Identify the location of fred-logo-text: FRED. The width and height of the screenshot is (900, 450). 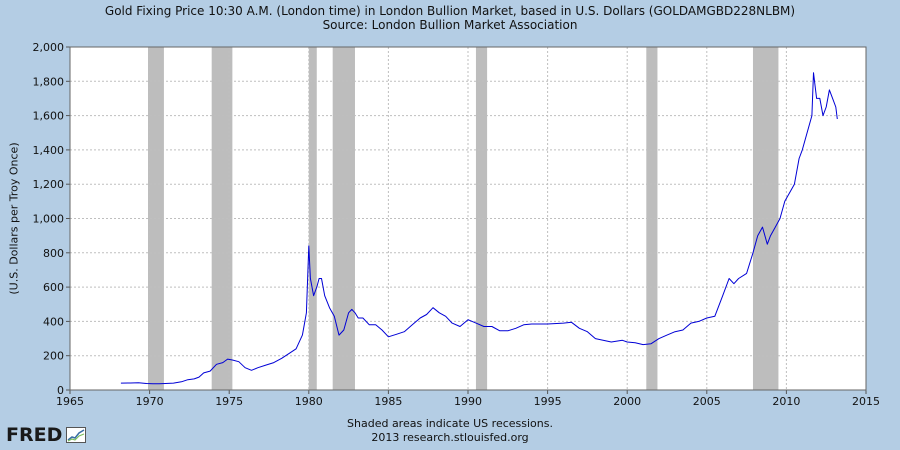
(34, 435).